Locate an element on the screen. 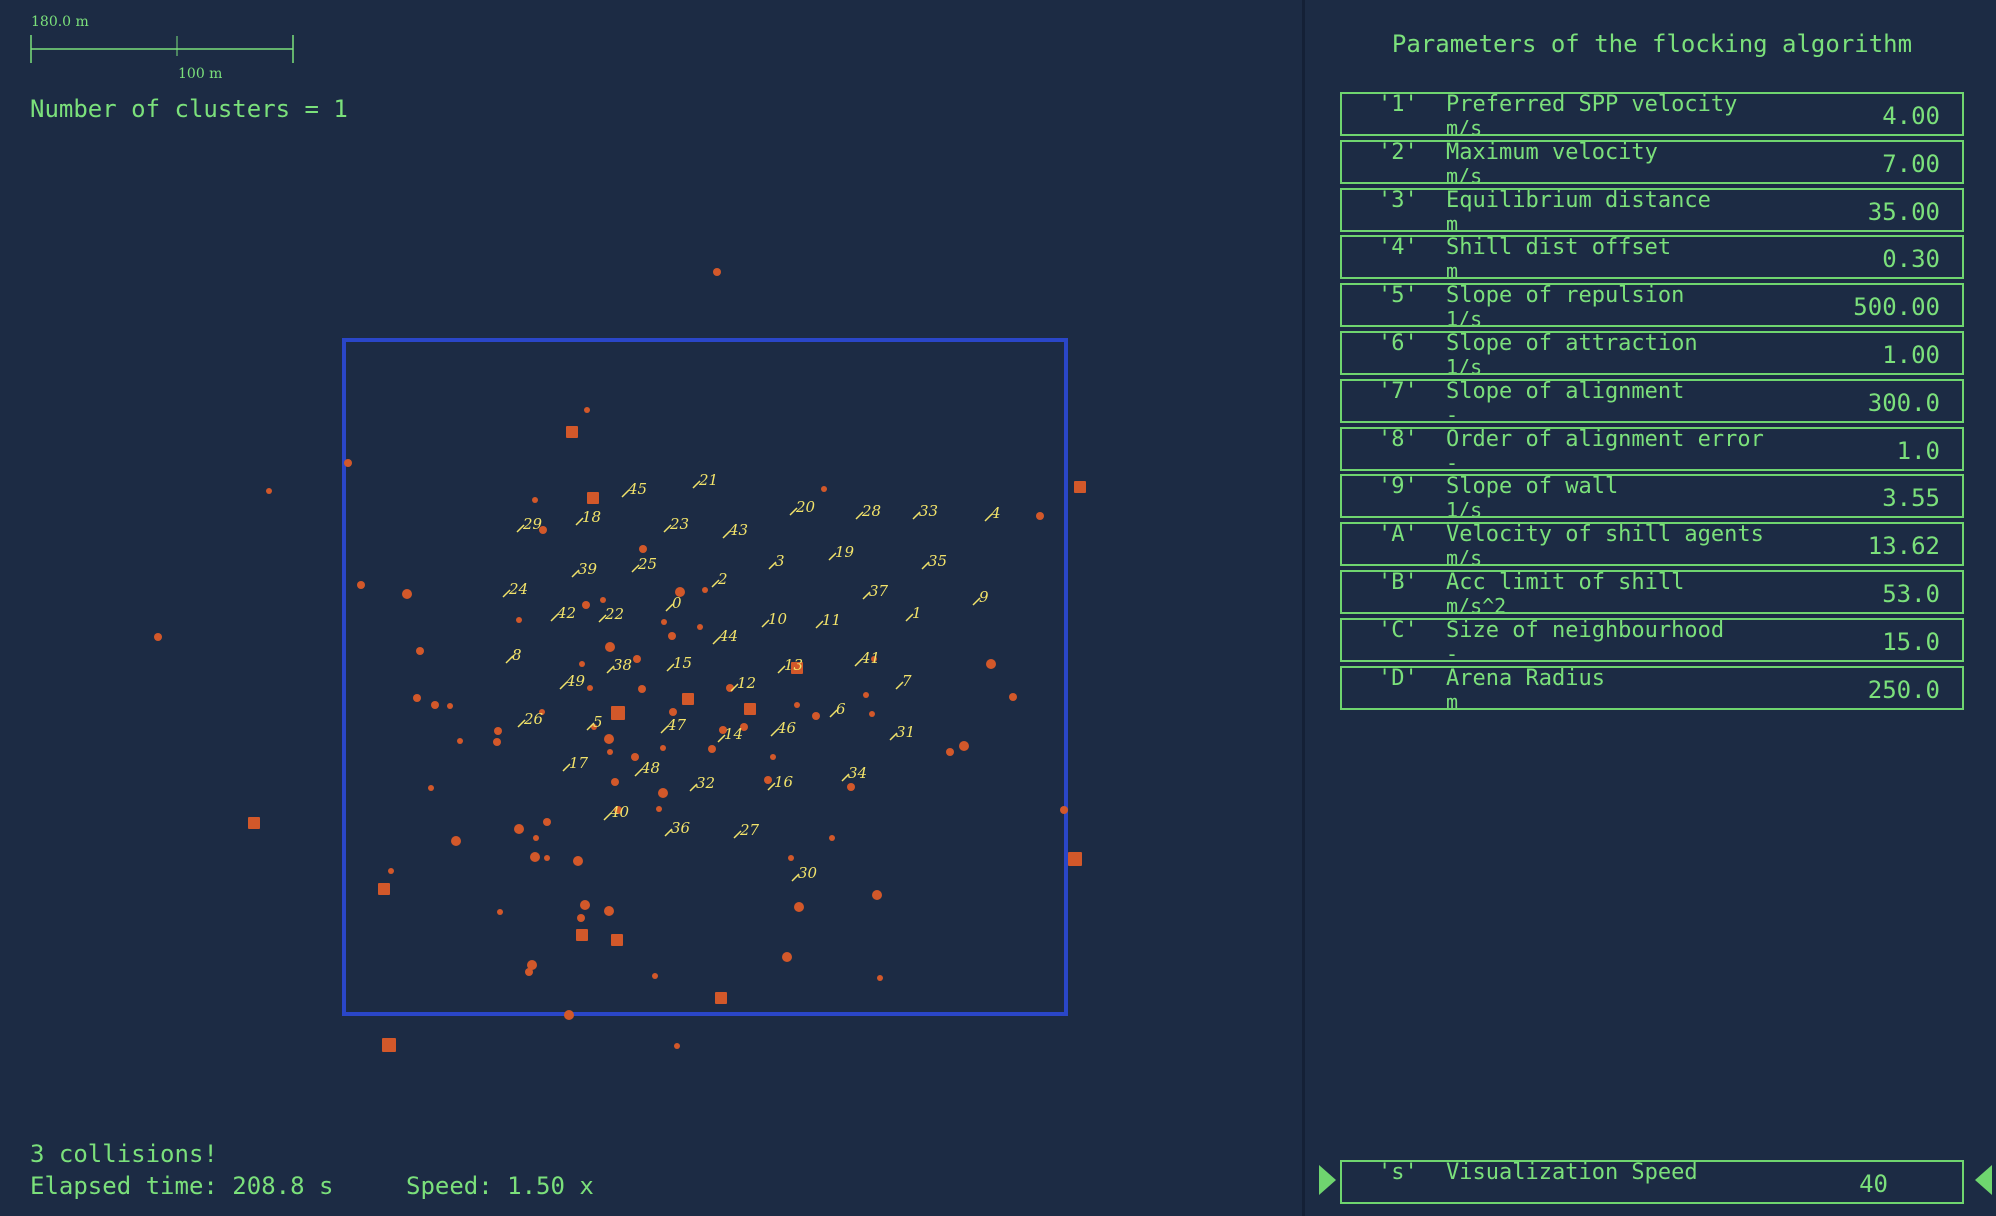 This screenshot has height=1216, width=1996. param-unit: 1/s is located at coordinates (1464, 508).